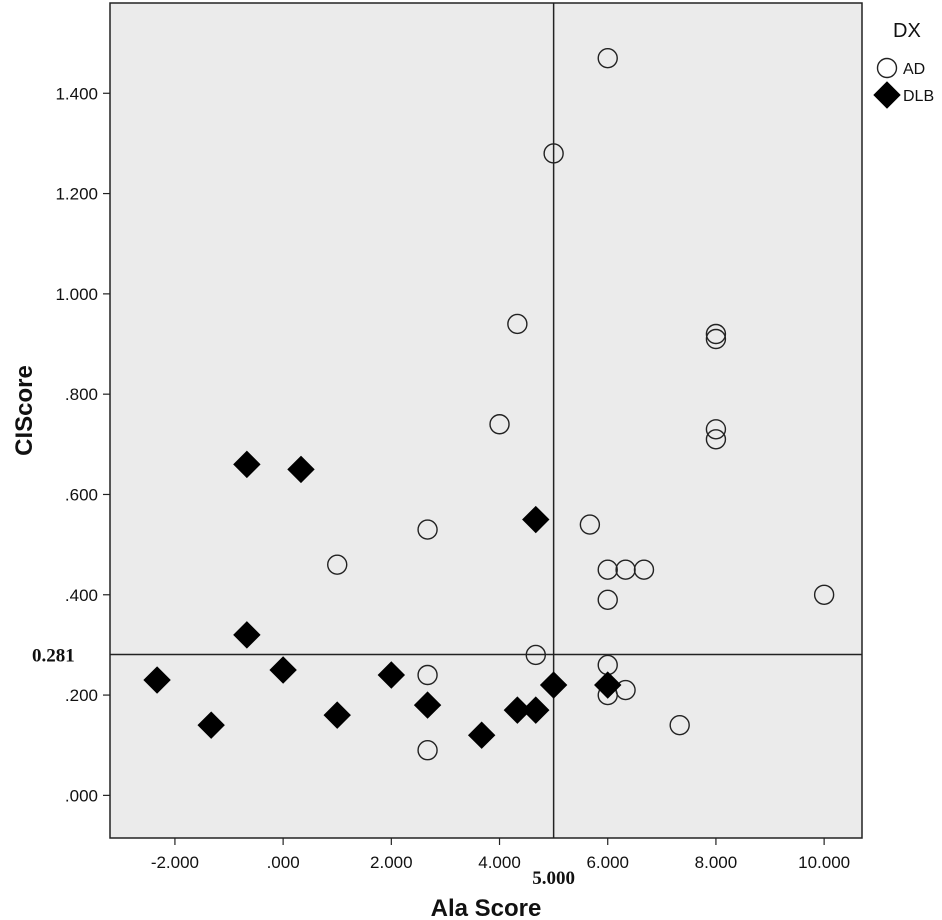 The width and height of the screenshot is (942, 920). What do you see at coordinates (76, 93) in the screenshot?
I see `y-tick-label: 1.400` at bounding box center [76, 93].